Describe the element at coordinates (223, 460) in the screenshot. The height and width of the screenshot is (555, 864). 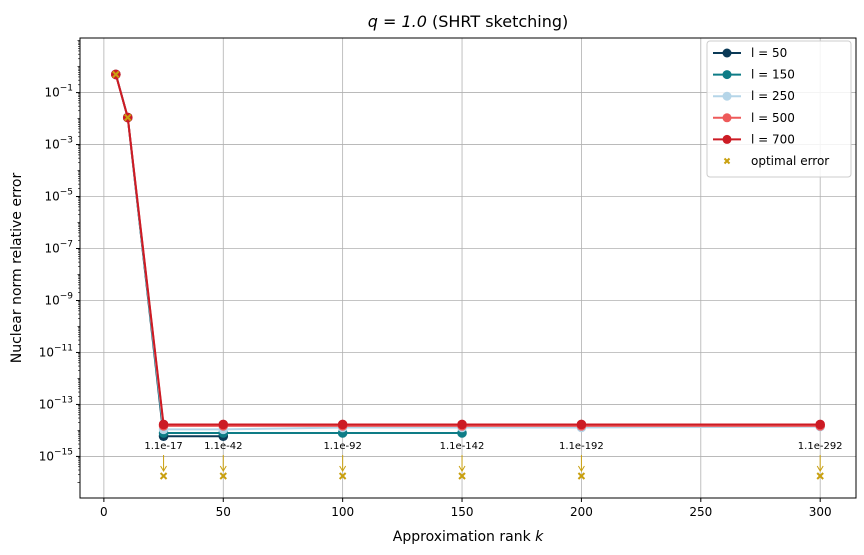
I see `offscale-annotation: 1.1e-42` at that location.